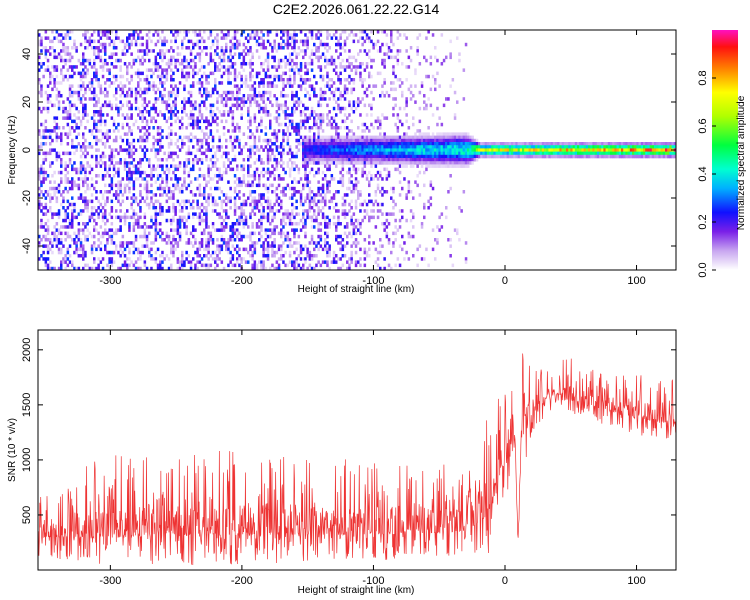  Describe the element at coordinates (356, 9) in the screenshot. I see `figure-title: C2E2.2026.061.22.22.G14` at that location.